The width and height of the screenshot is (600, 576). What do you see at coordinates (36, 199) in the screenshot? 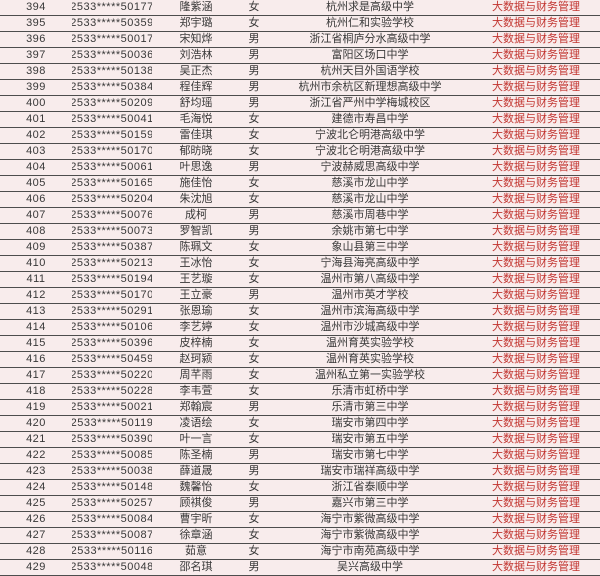
I see `row-number-cell: 406` at bounding box center [36, 199].